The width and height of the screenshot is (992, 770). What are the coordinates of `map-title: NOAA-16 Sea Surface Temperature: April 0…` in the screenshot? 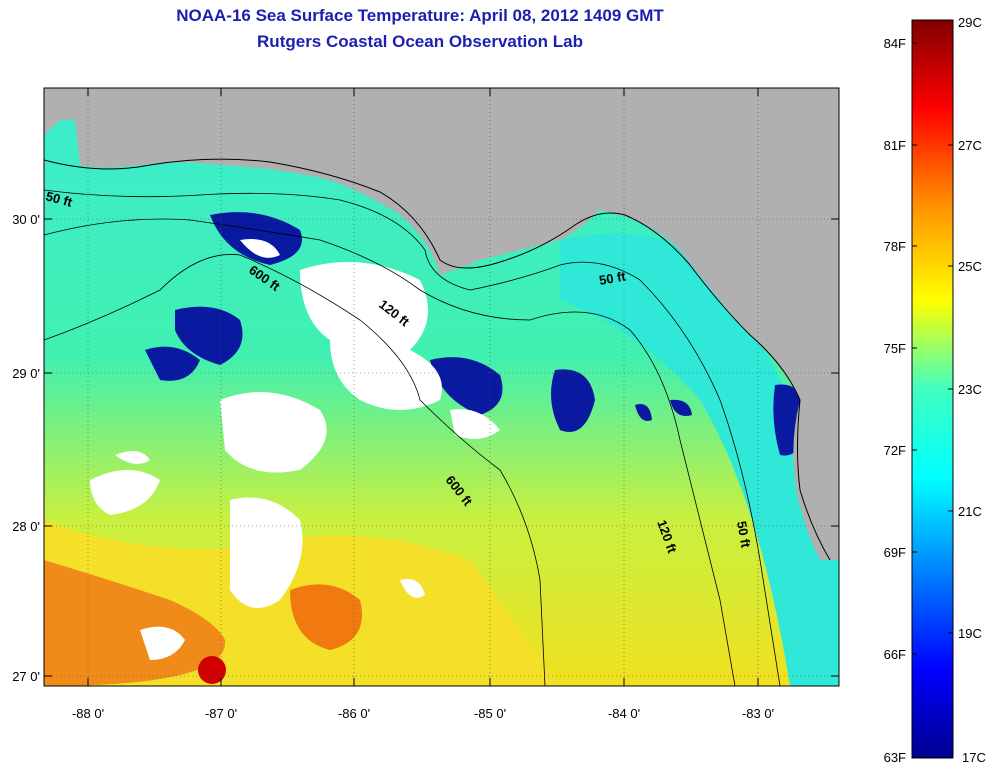 It's located at (420, 15).